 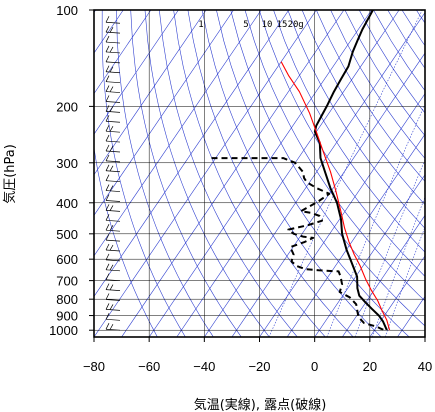 I want to click on x-tick-label: −20, so click(x=259, y=366).